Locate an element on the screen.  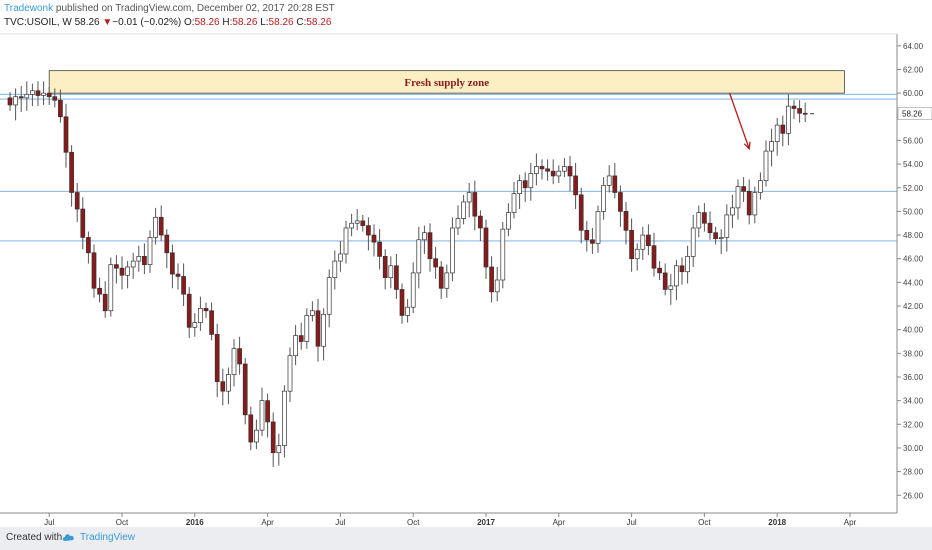
author-link: Tradewonk is located at coordinates (29, 8).